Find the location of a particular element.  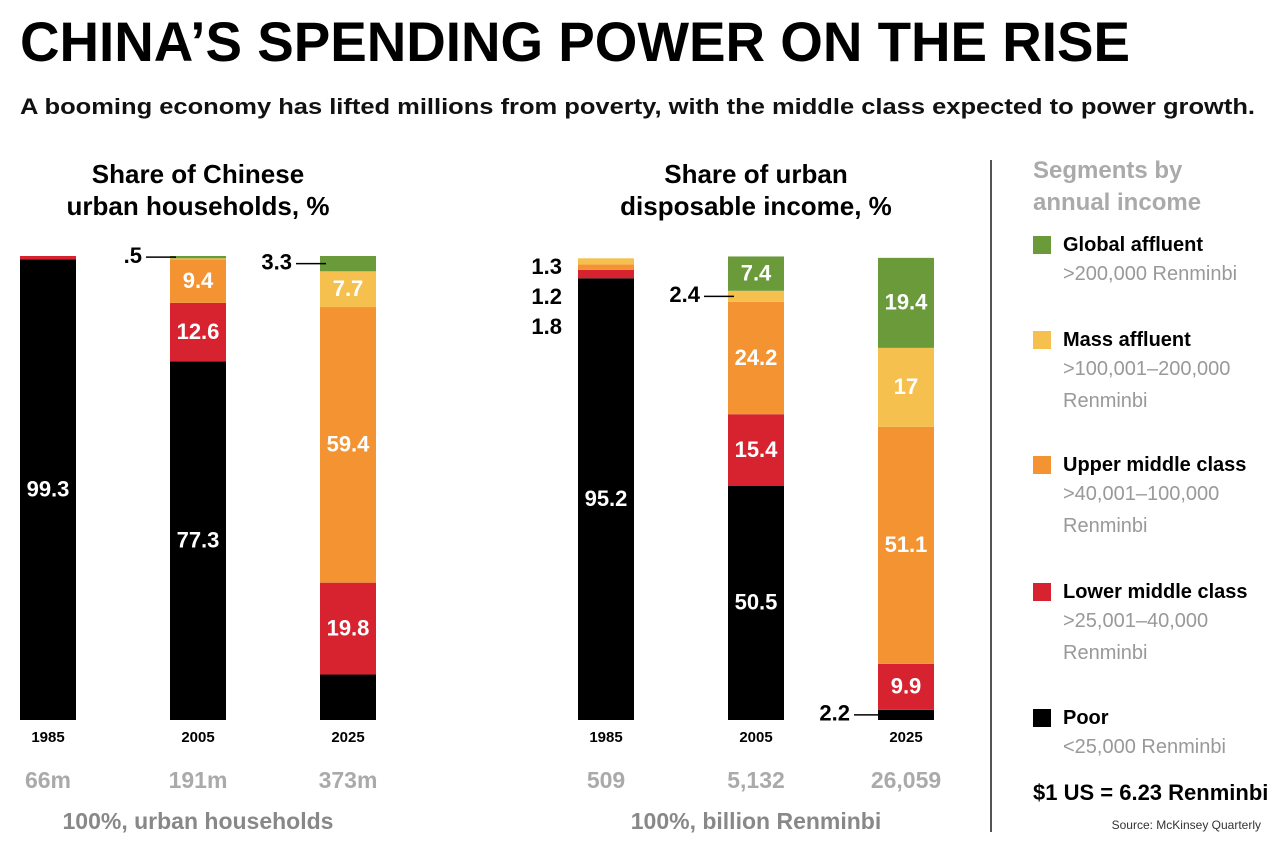

value-label: 7.4 is located at coordinates (756, 272).